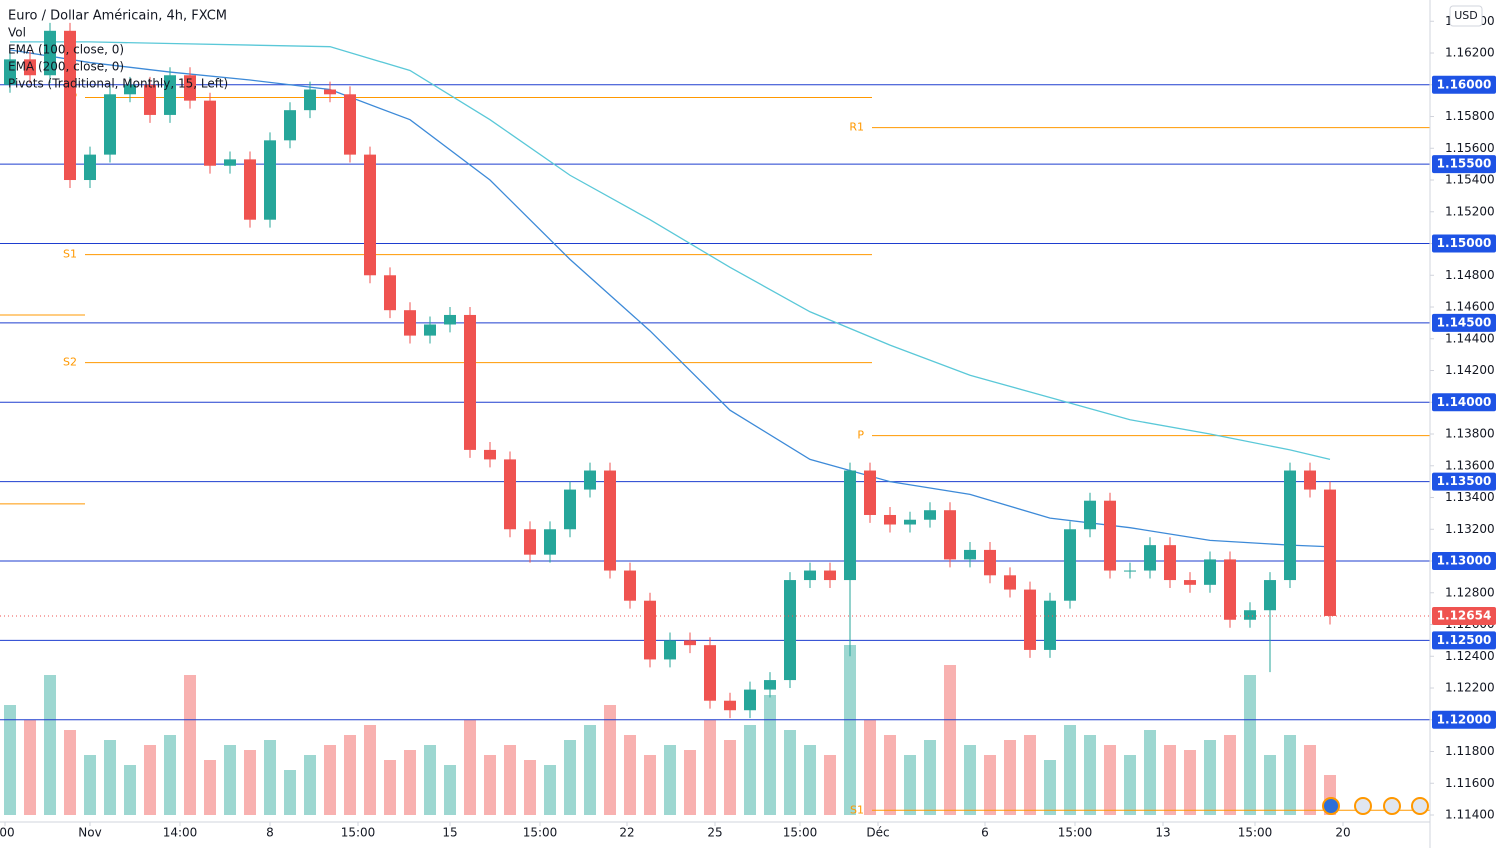 The height and width of the screenshot is (848, 1498). Describe the element at coordinates (117, 16) in the screenshot. I see `chart-title: Euro / Dollar Américain, 4h, FXCM` at that location.